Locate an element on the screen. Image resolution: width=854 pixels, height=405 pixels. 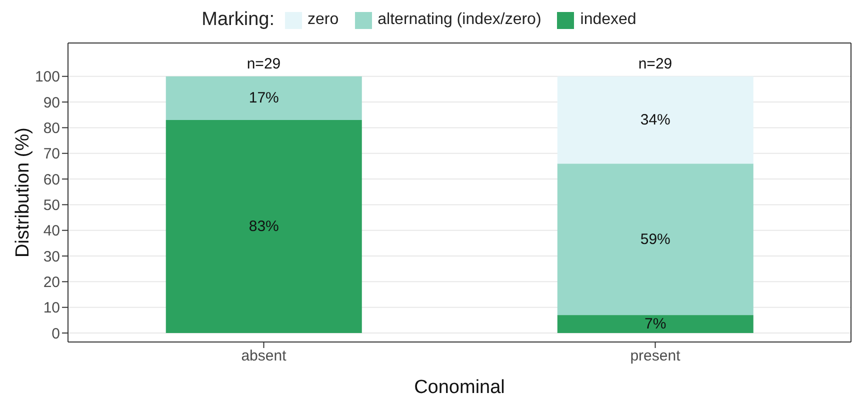
y-axis-title: Distribution (%) is located at coordinates (23, 193).